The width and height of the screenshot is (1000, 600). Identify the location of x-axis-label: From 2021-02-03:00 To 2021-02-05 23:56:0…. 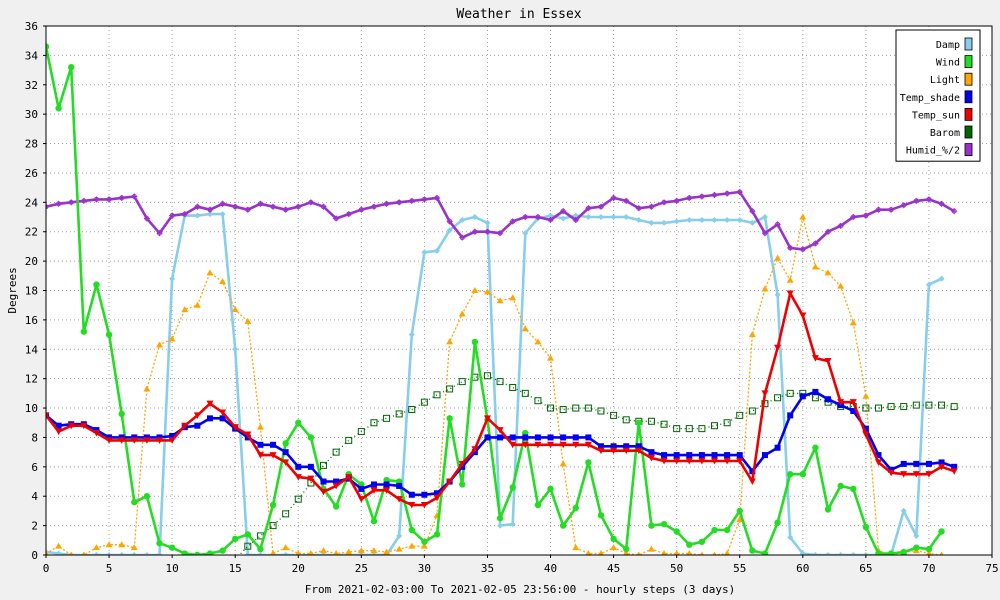
(520, 589).